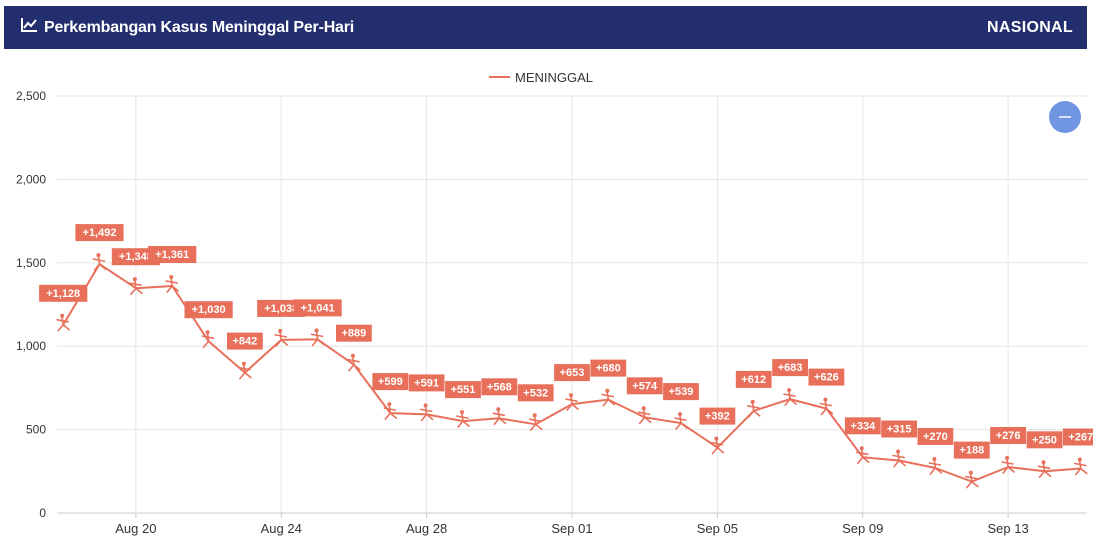 The height and width of the screenshot is (555, 1093). I want to click on header-title: Perkembangan Kasus Meninggal Per-Hari, so click(199, 27).